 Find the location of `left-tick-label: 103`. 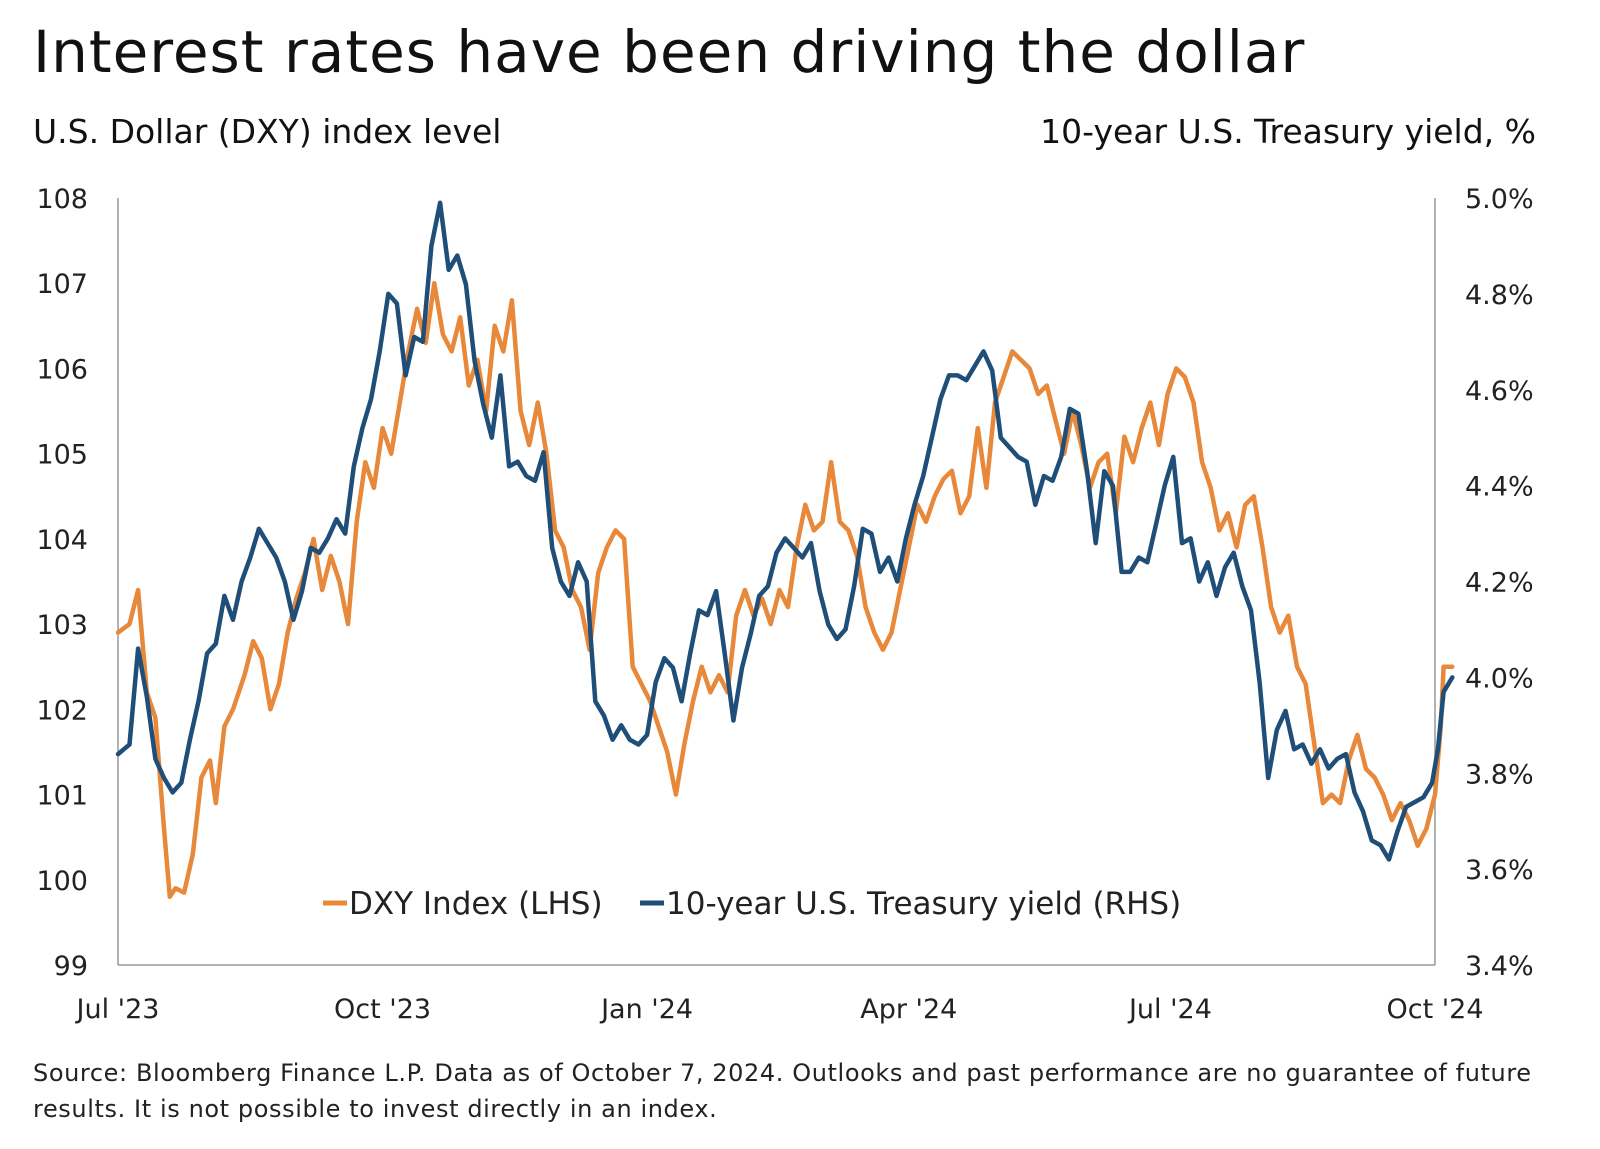

left-tick-label: 103 is located at coordinates (62, 625).